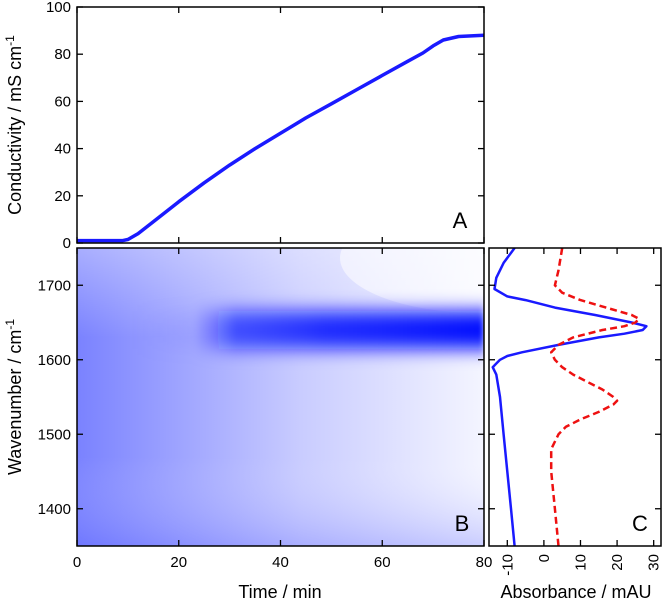  I want to click on panel-c-xtick-label: 20, so click(617, 562).